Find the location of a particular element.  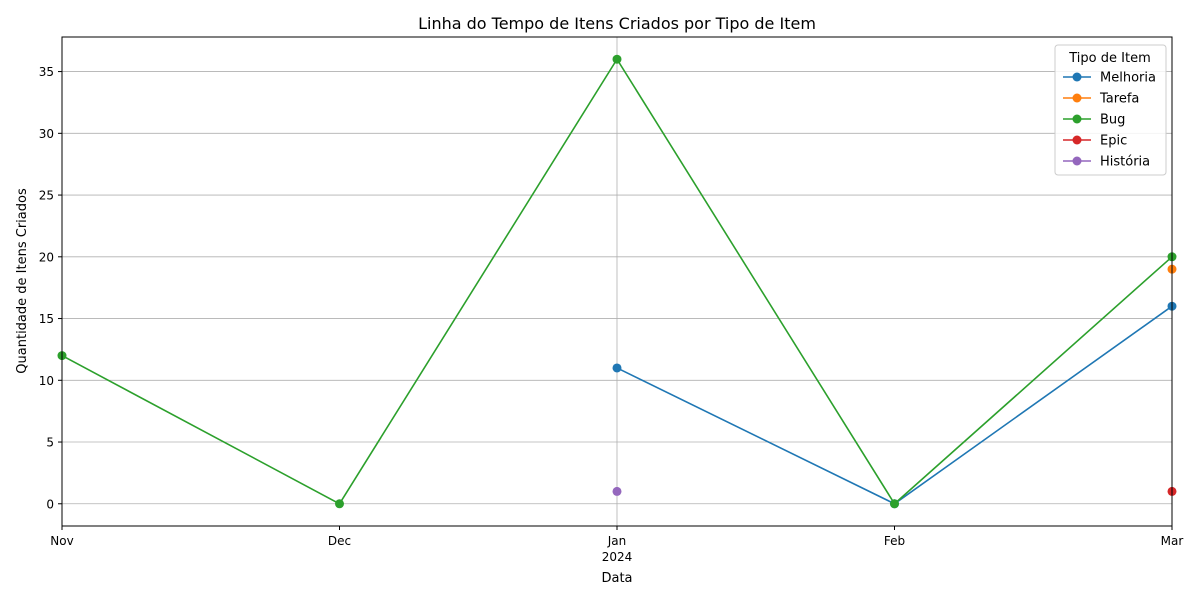

x-axis-label: Data is located at coordinates (616, 578).